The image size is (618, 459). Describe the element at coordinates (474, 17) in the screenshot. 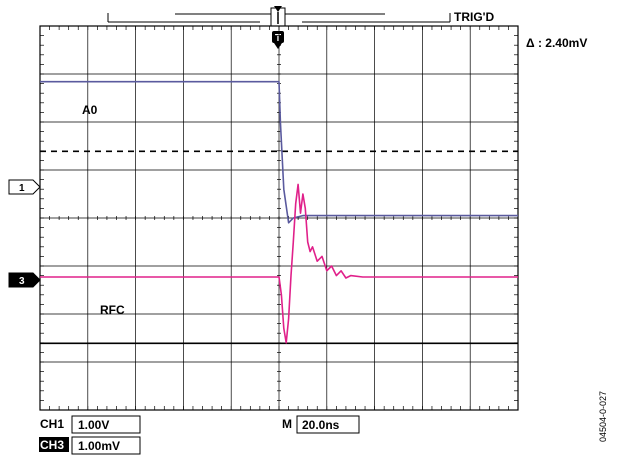

I see `trigger-status: TRIG'D` at that location.